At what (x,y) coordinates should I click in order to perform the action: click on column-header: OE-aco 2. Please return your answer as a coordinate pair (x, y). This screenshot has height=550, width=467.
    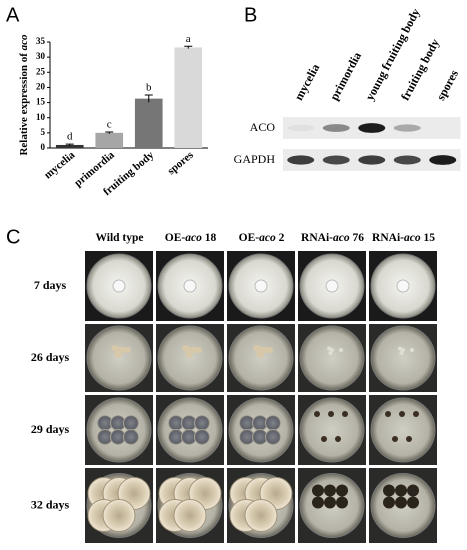
    Looking at the image, I should click on (262, 238).